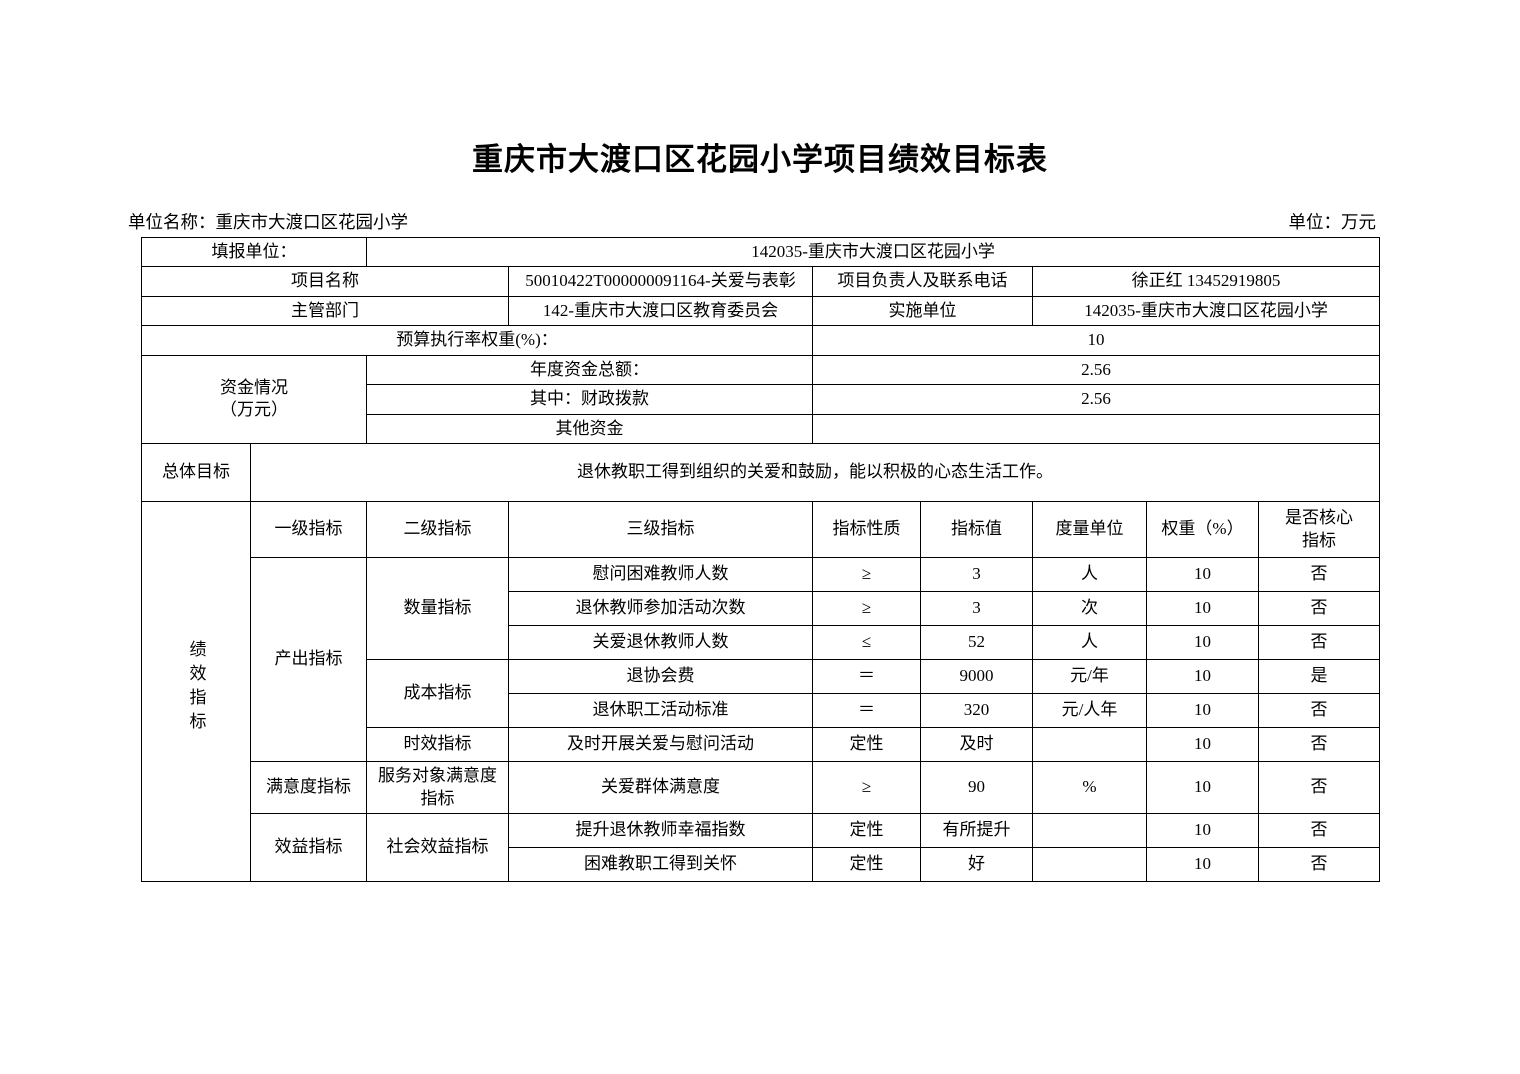 The width and height of the screenshot is (1520, 1074). What do you see at coordinates (1206, 311) in the screenshot?
I see `implementing-unit-value: 142035-重庆市大渡口区花园小学` at bounding box center [1206, 311].